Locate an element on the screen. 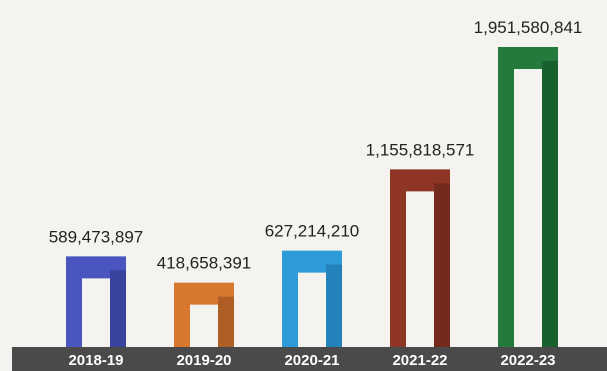  x-axis-band is located at coordinates (309, 359).